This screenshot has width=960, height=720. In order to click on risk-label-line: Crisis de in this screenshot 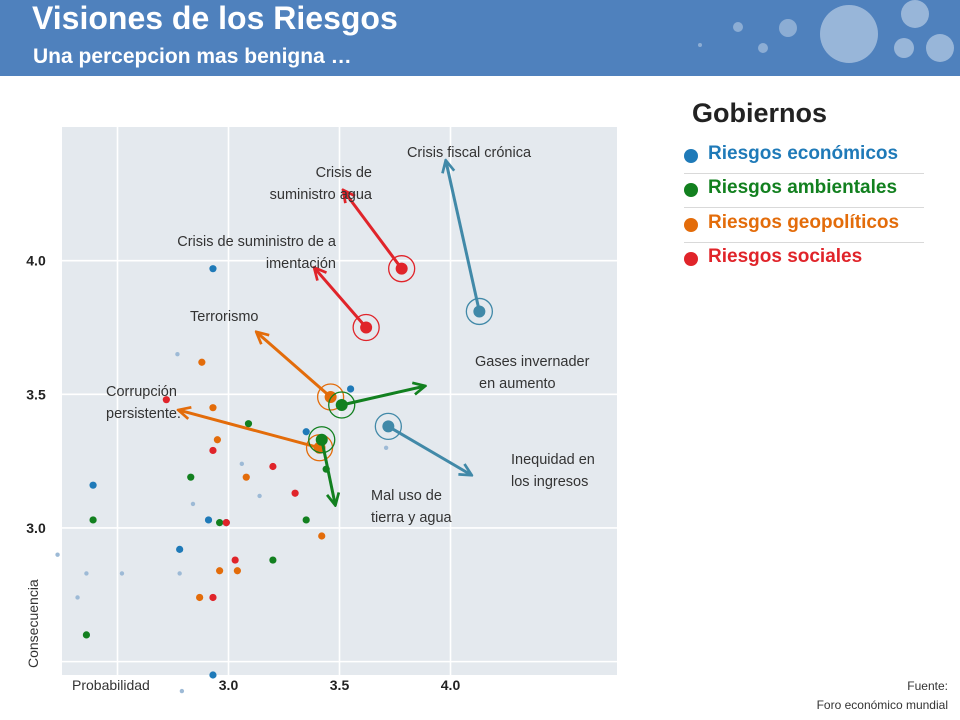, I will do `click(344, 173)`.